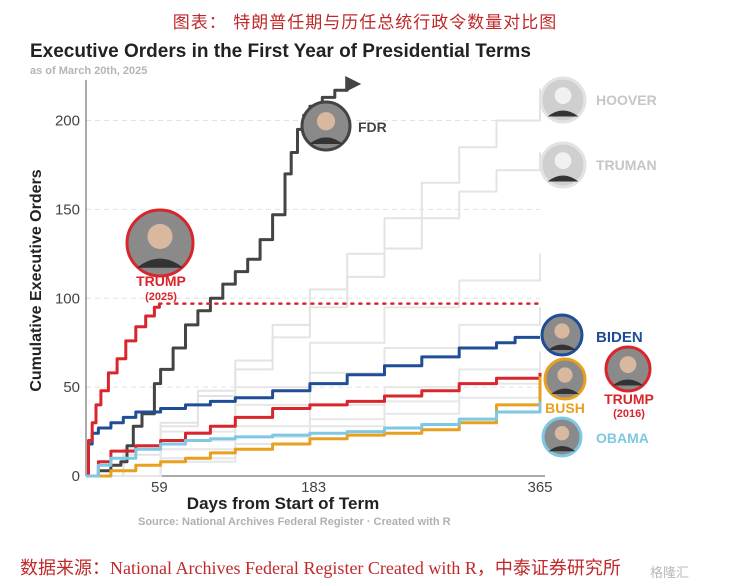 The height and width of the screenshot is (586, 730). What do you see at coordinates (67, 209) in the screenshot?
I see `y-tick-label-150: 150` at bounding box center [67, 209].